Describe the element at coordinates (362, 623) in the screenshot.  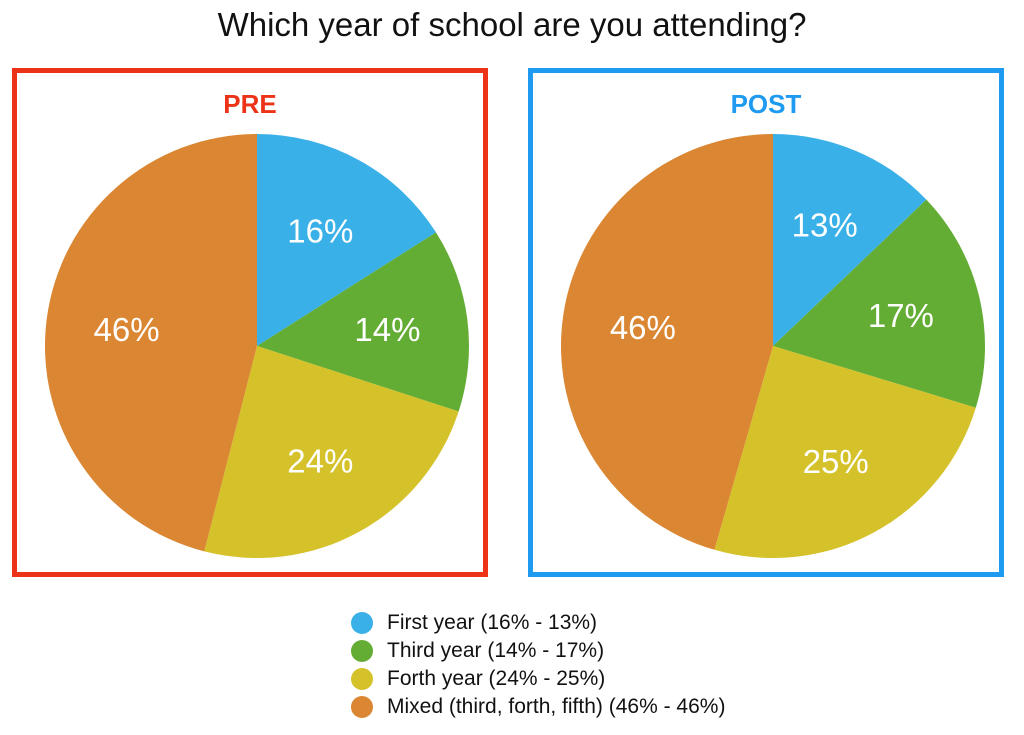
I see `legend-dot-first-year` at that location.